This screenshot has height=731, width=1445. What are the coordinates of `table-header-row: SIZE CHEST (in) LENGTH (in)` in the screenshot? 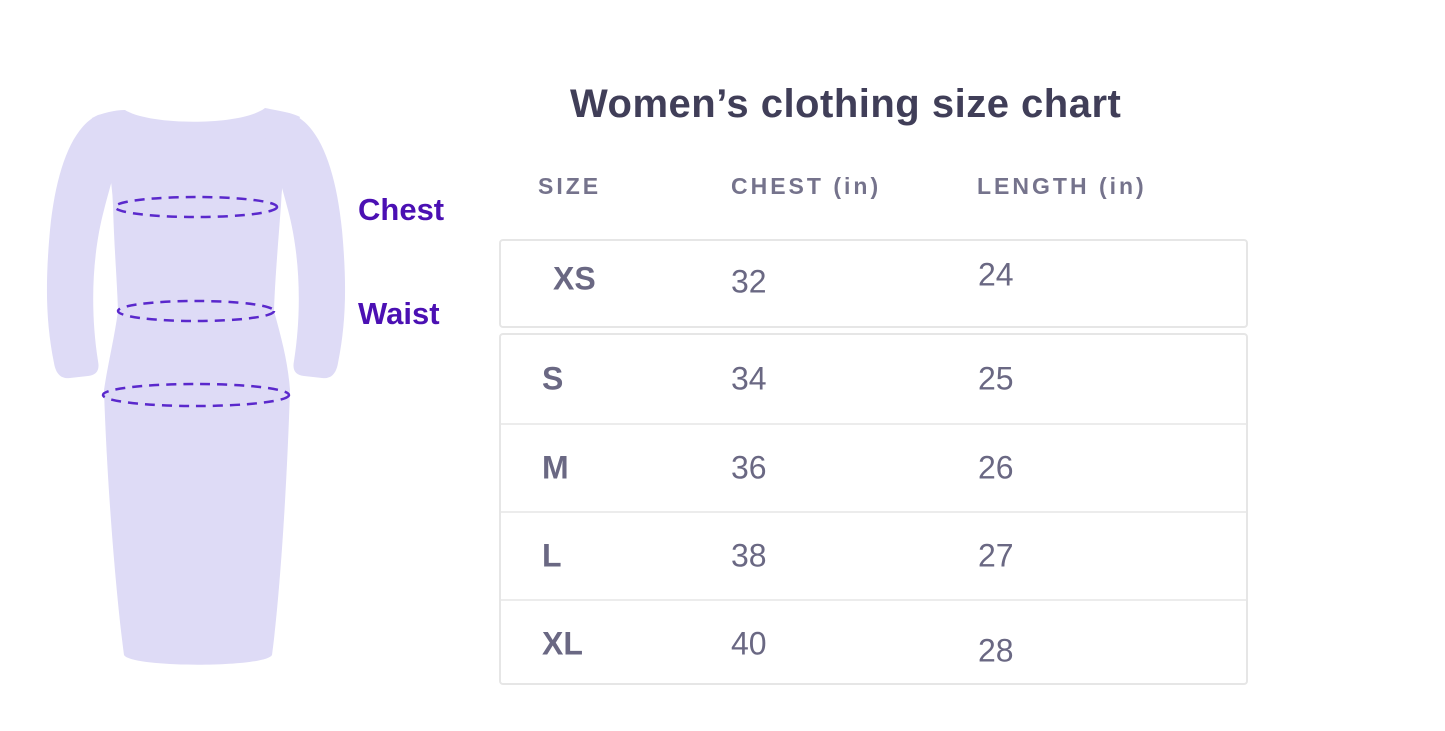 It's located at (722, 188).